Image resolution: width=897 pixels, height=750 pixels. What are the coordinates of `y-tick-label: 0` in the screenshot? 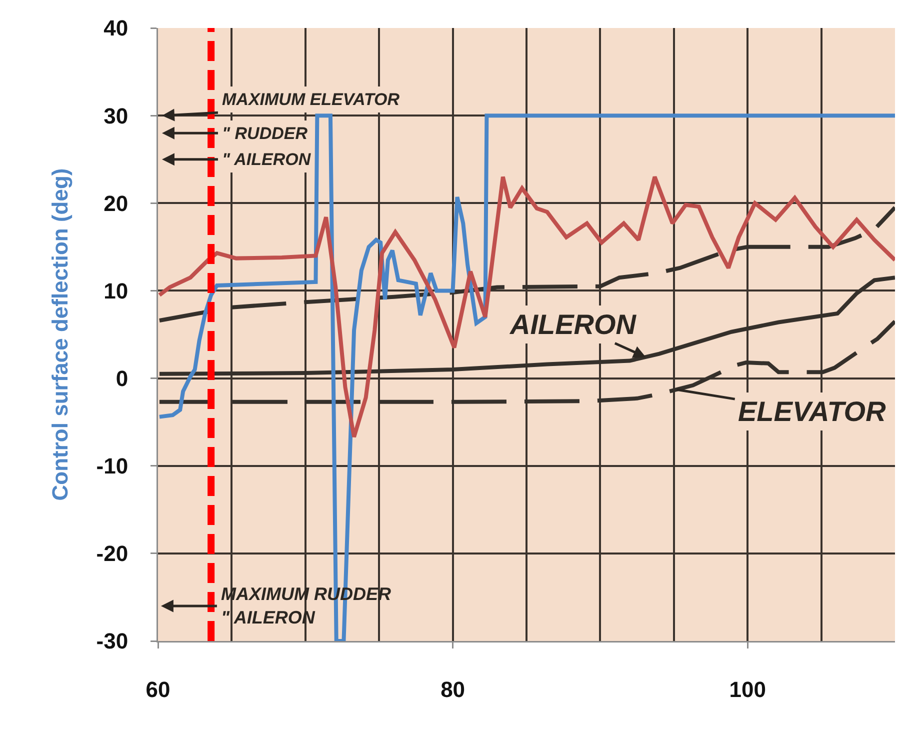 It's located at (122, 378).